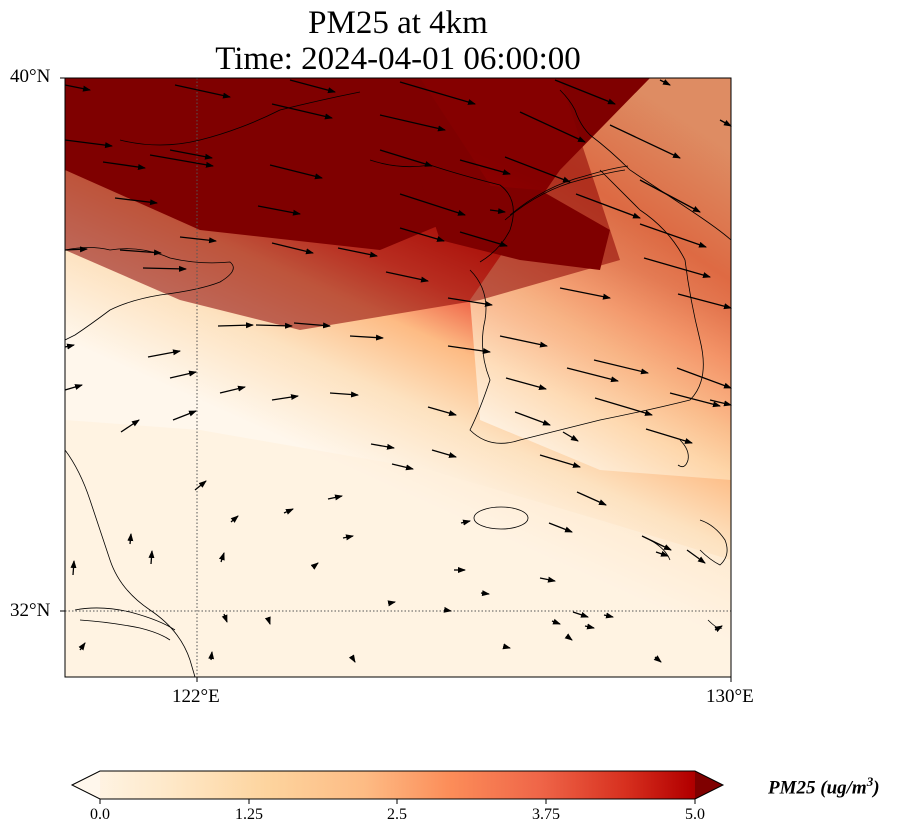  What do you see at coordinates (196, 696) in the screenshot?
I see `lon-label-122e: 122°E` at bounding box center [196, 696].